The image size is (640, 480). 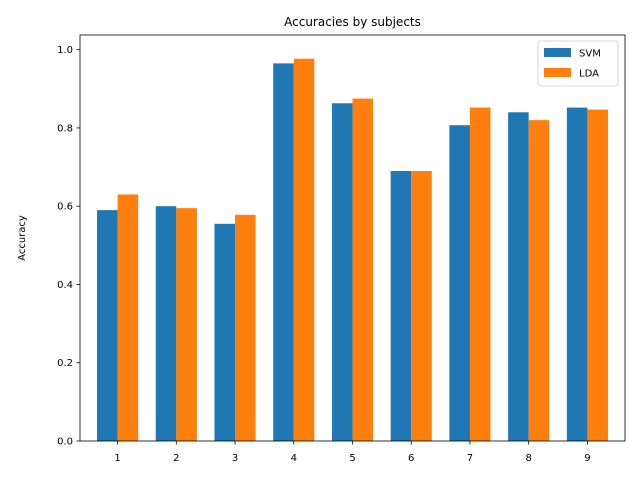 I want to click on chart-title: Accuracies by subjects, so click(x=352, y=22).